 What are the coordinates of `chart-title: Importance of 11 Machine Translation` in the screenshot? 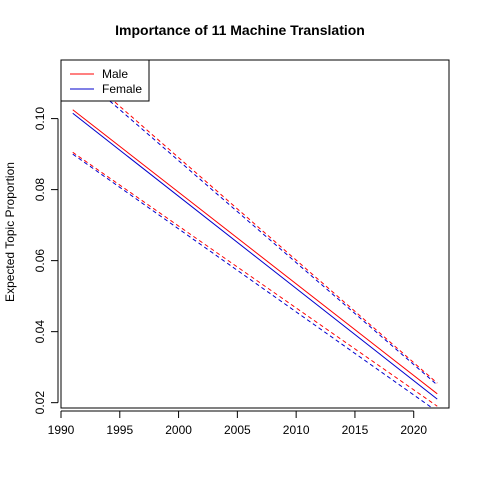 It's located at (240, 30).